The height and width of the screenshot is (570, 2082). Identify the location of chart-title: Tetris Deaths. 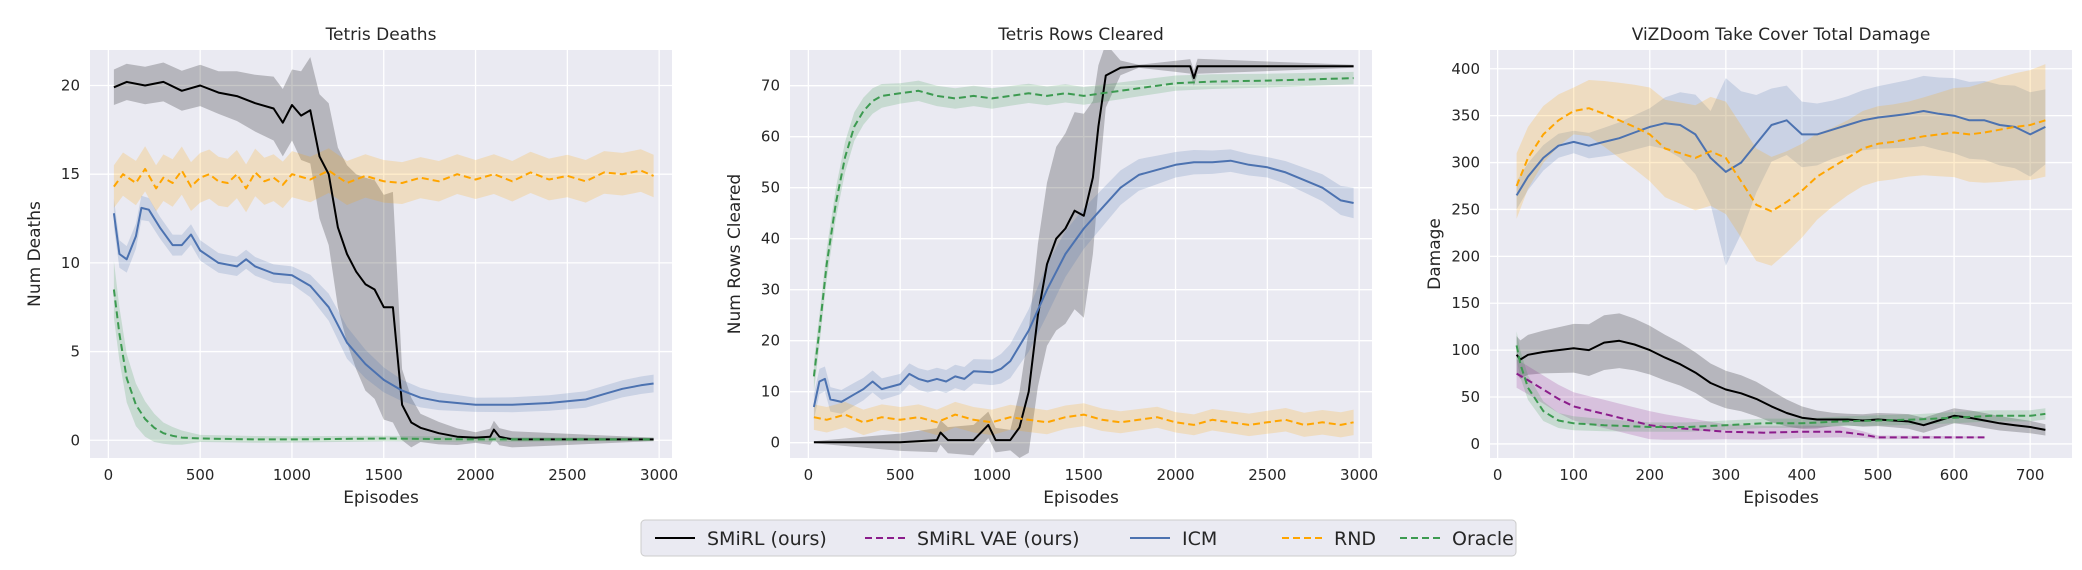
(381, 35).